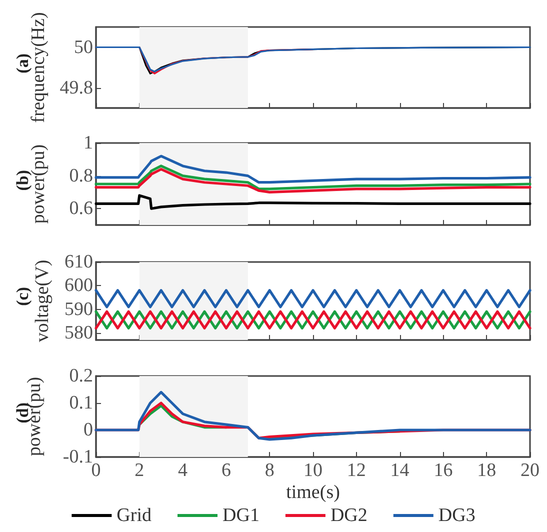  What do you see at coordinates (241, 515) in the screenshot?
I see `legend-label: DG1` at bounding box center [241, 515].